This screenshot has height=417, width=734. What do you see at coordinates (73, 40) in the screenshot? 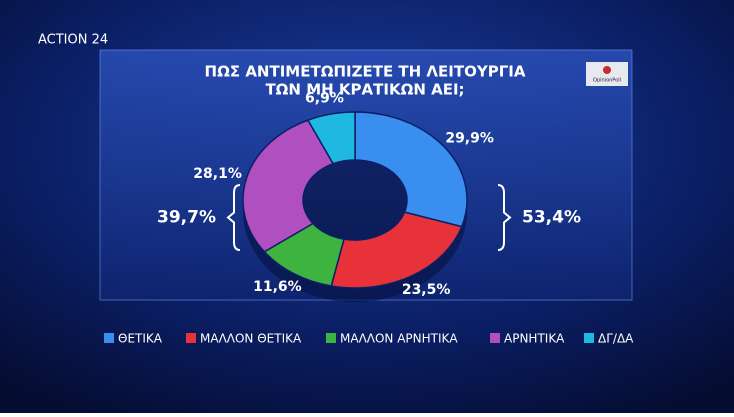
I see `channel-logo: ACTION 24` at bounding box center [73, 40].